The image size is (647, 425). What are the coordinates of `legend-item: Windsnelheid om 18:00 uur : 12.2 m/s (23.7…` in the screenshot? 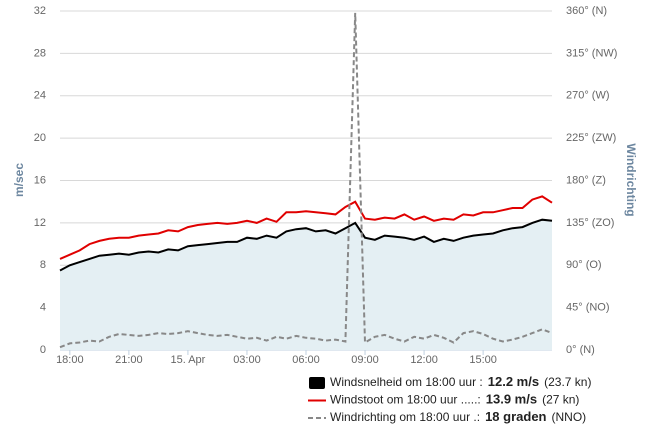 It's located at (460, 381).